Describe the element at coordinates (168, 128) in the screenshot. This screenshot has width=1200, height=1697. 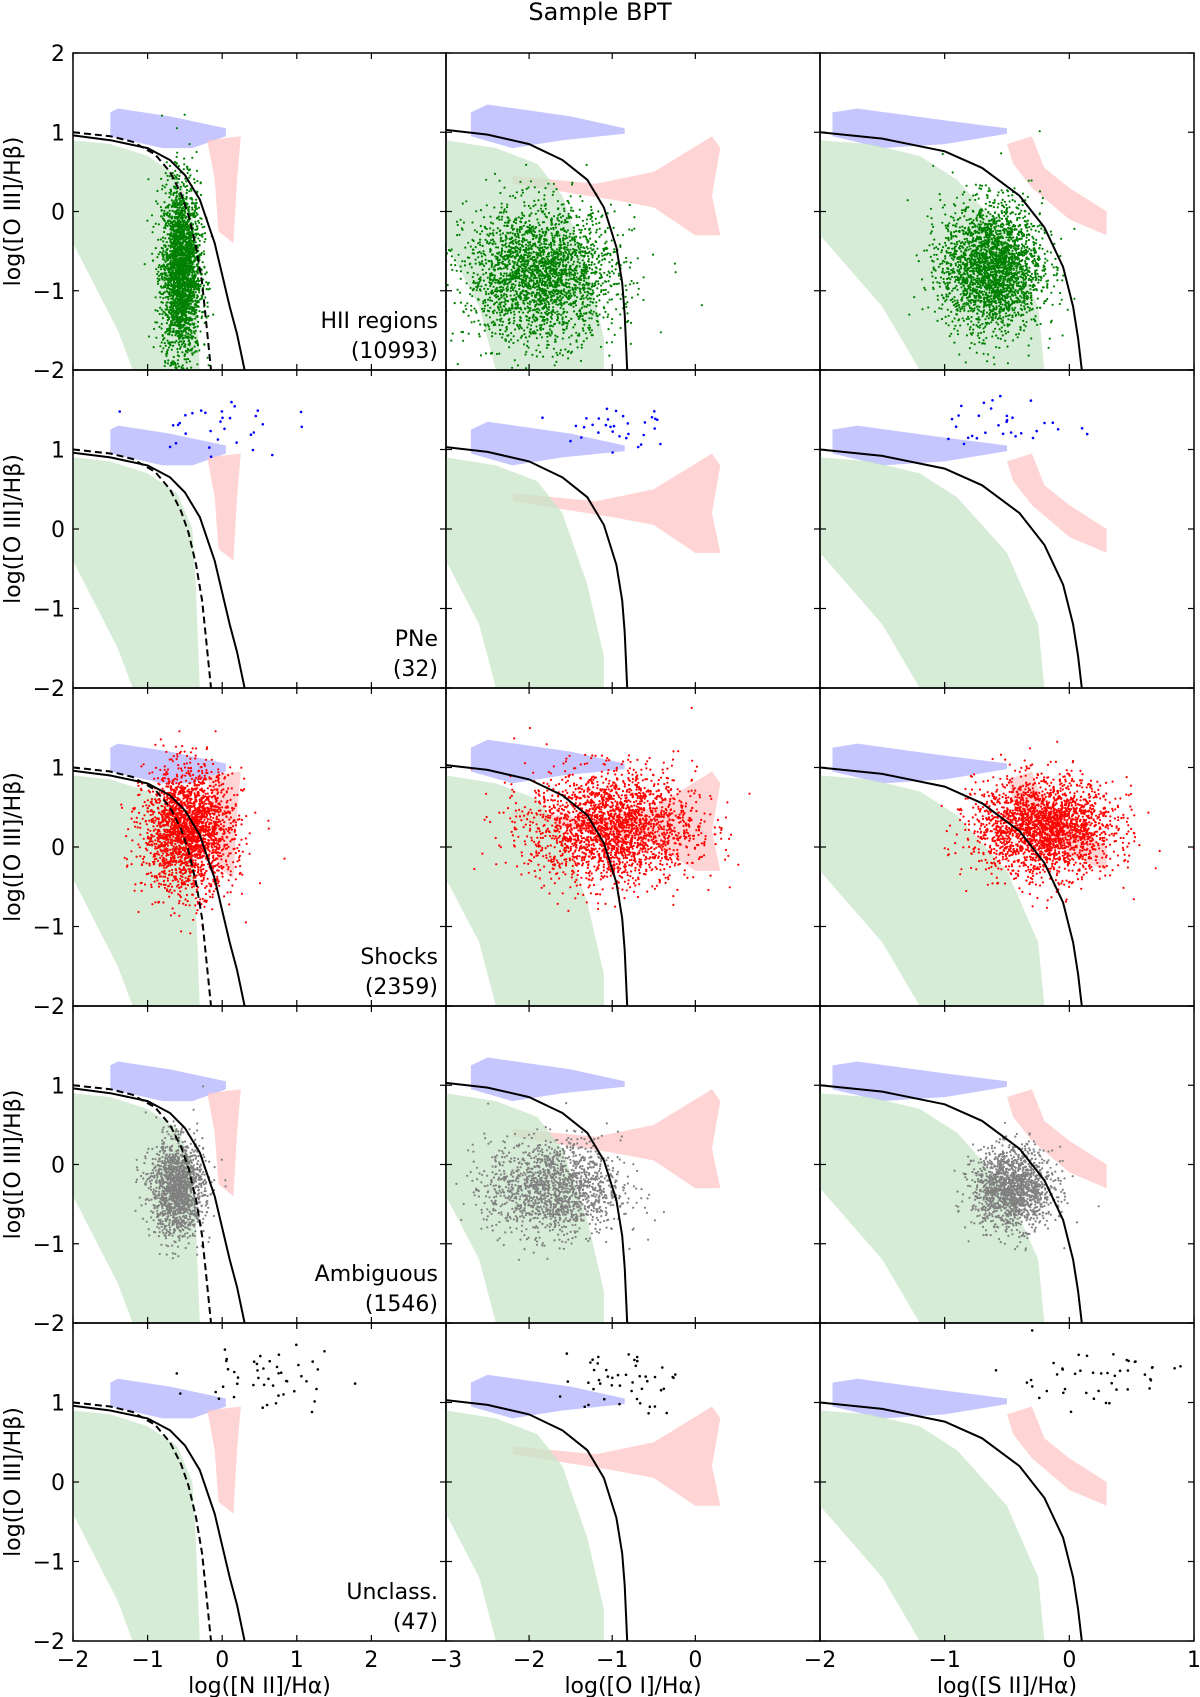
I see `blue-region` at that location.